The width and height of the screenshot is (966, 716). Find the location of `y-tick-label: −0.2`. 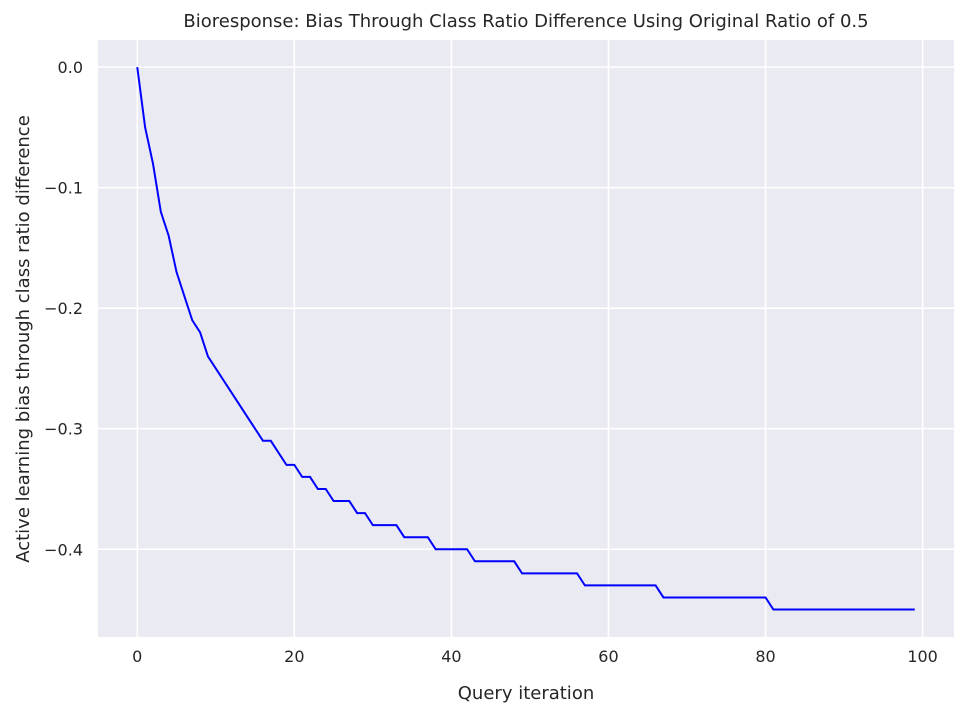

y-tick-label: −0.2 is located at coordinates (63, 308).